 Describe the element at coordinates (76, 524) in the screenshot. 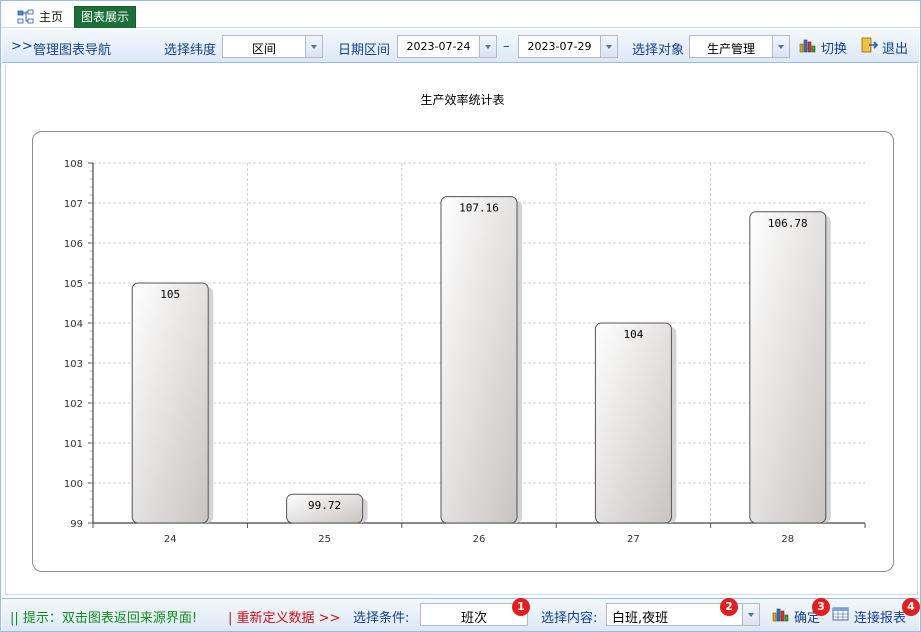

I see `y-tick-label: 99` at that location.